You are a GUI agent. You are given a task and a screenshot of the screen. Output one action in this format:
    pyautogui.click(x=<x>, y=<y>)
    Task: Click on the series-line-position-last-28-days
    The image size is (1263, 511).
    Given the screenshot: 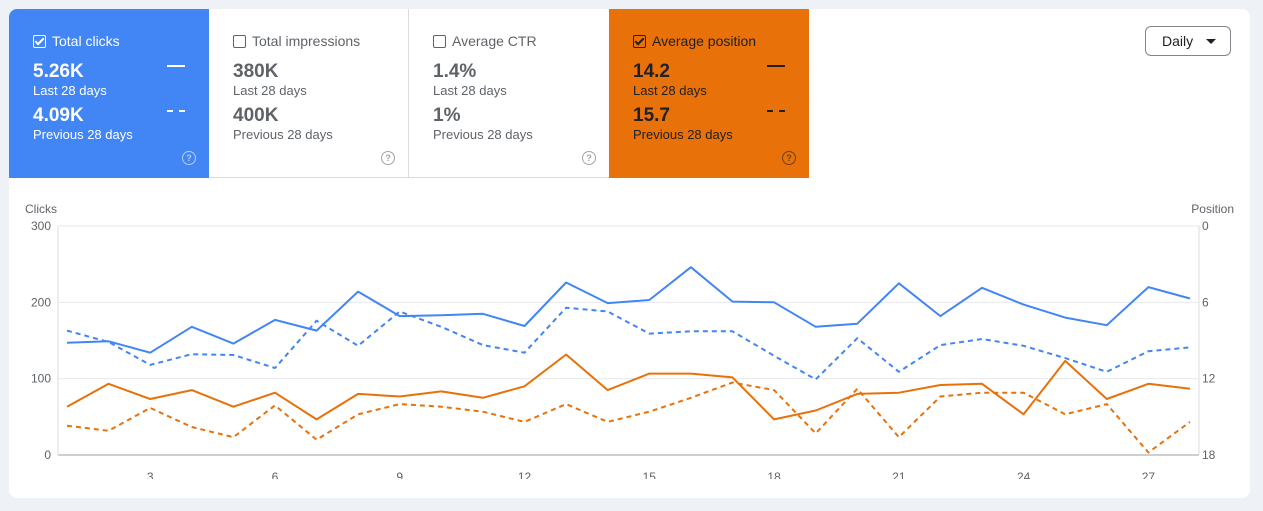 What is the action you would take?
    pyautogui.click(x=628, y=387)
    